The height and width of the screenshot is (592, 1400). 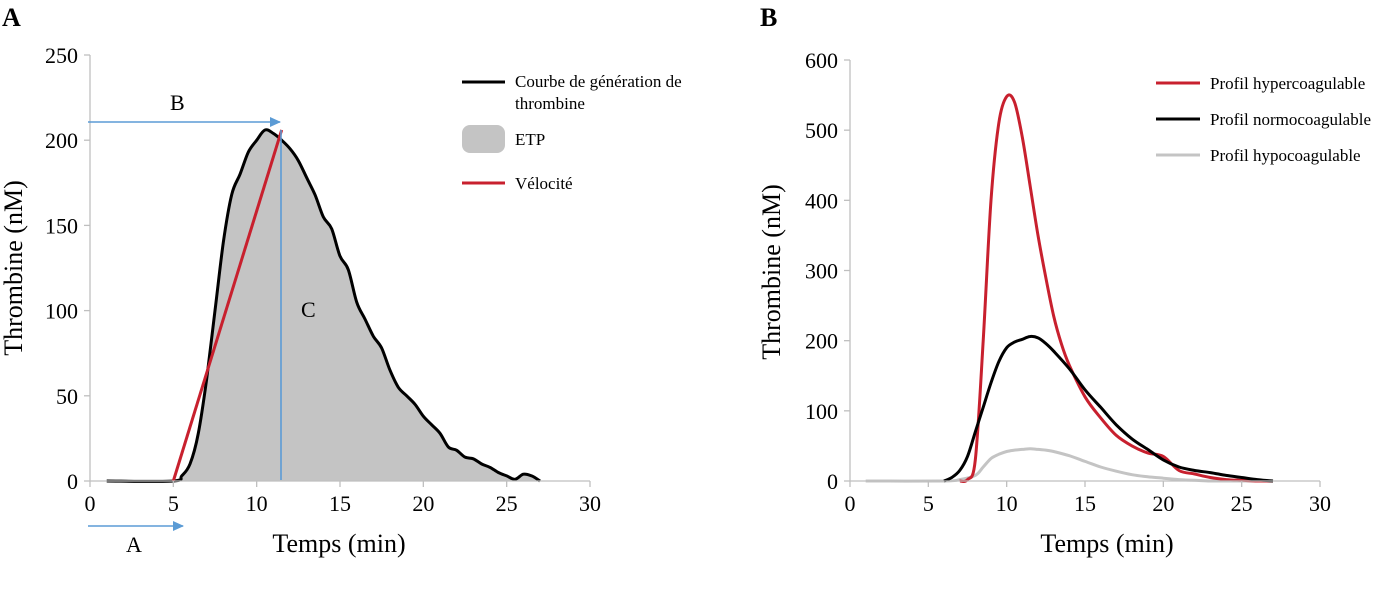 I want to click on legend-swatch-etp, so click(x=483, y=139).